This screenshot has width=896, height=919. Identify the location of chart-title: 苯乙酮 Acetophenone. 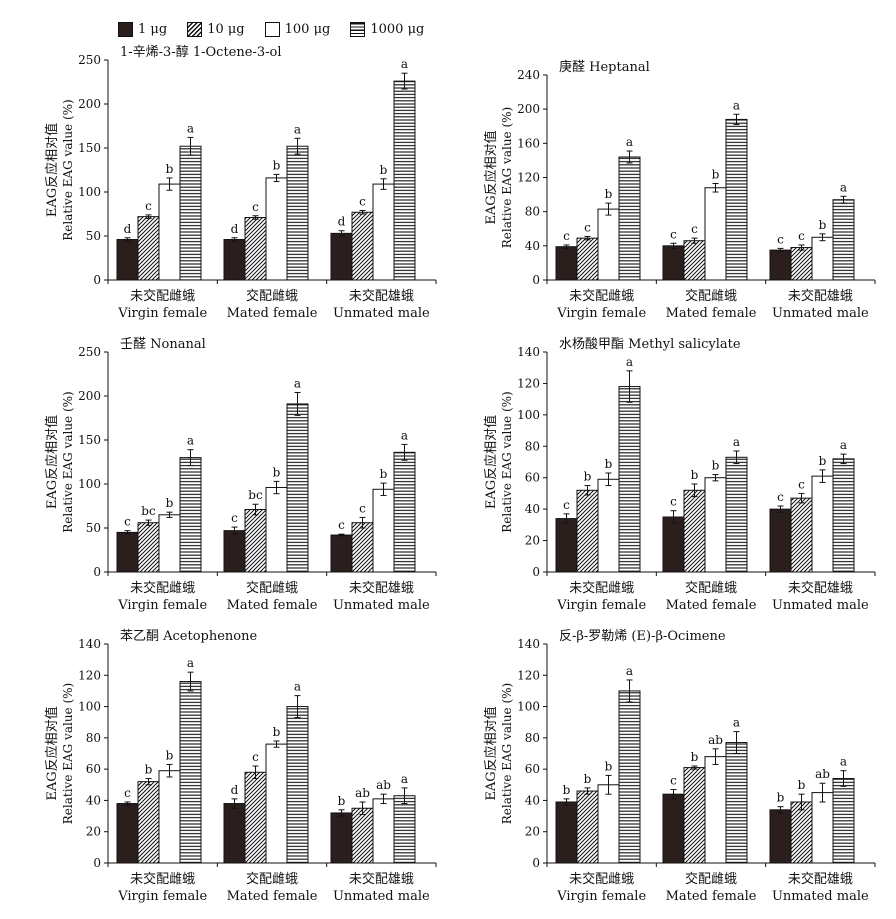
(189, 636).